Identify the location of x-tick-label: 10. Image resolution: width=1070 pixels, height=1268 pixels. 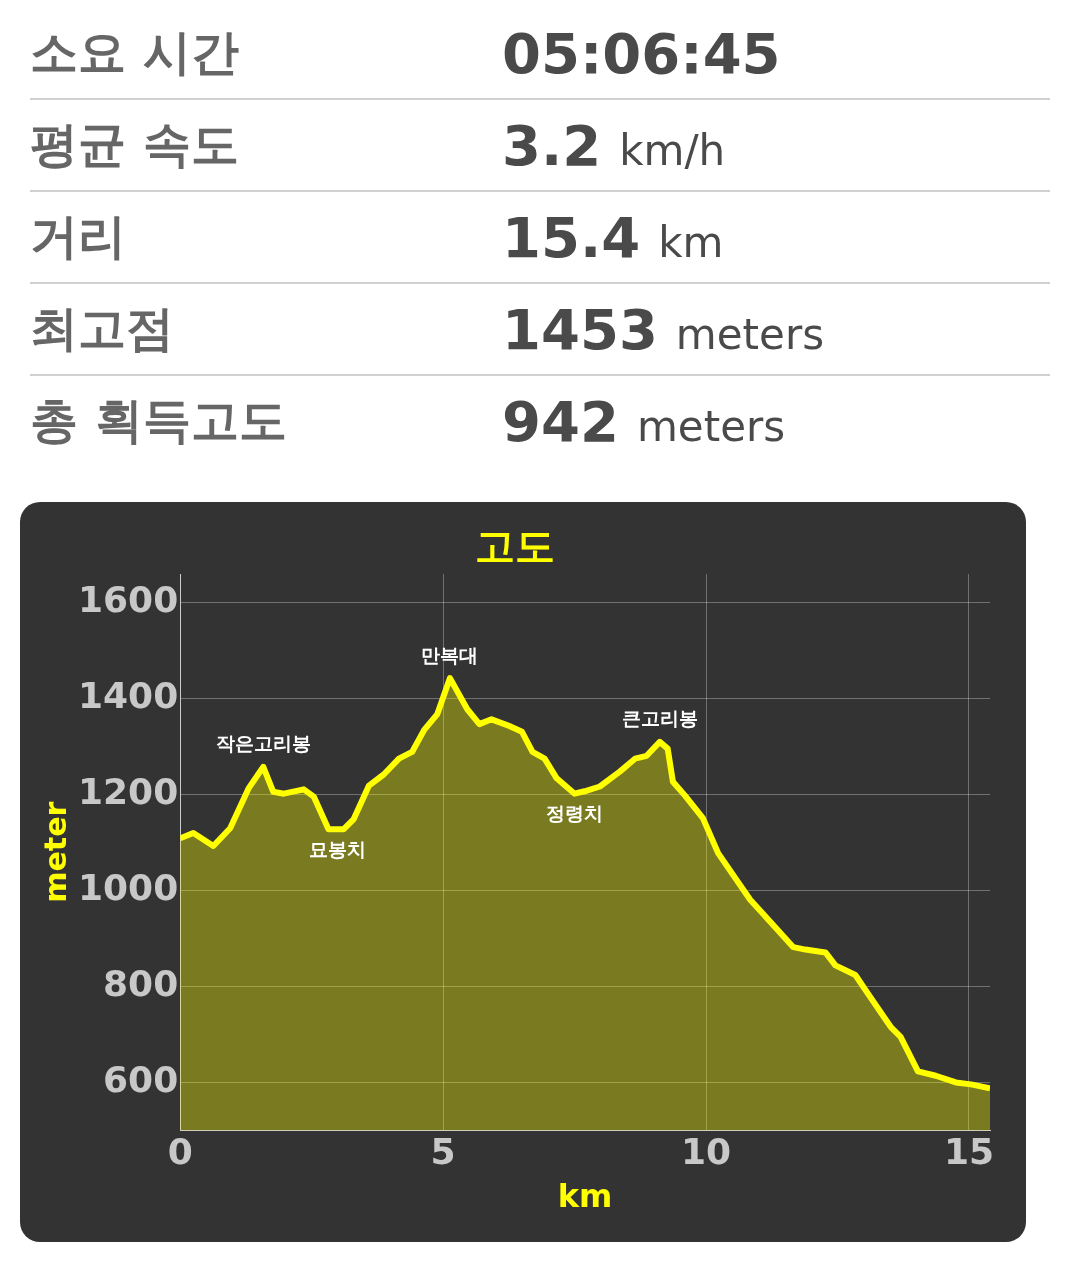
(706, 1152).